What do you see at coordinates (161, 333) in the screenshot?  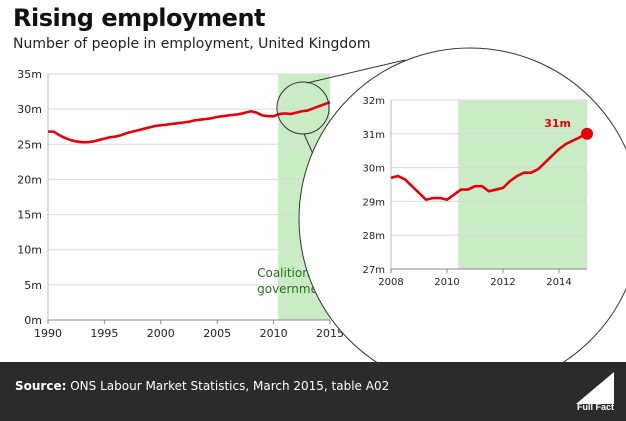 I see `x-tick-label: 2000` at bounding box center [161, 333].